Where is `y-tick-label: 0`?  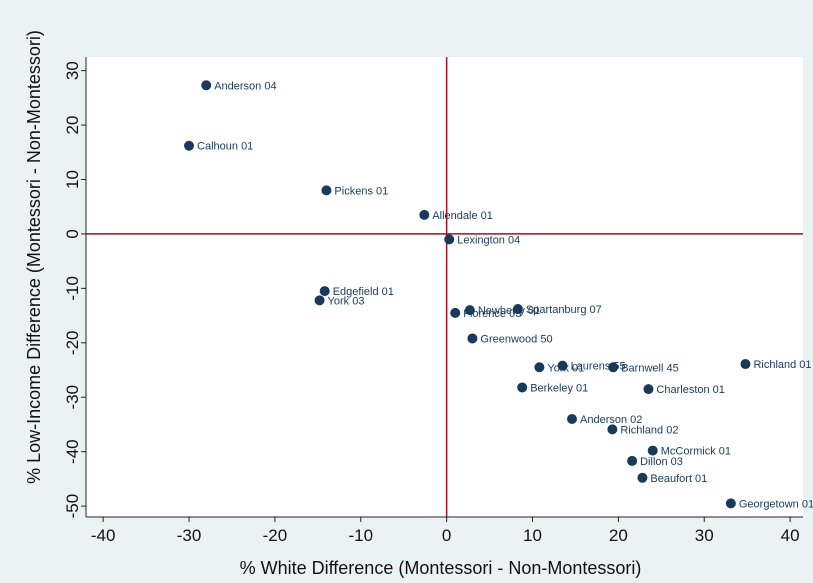
y-tick-label: 0 is located at coordinates (72, 233).